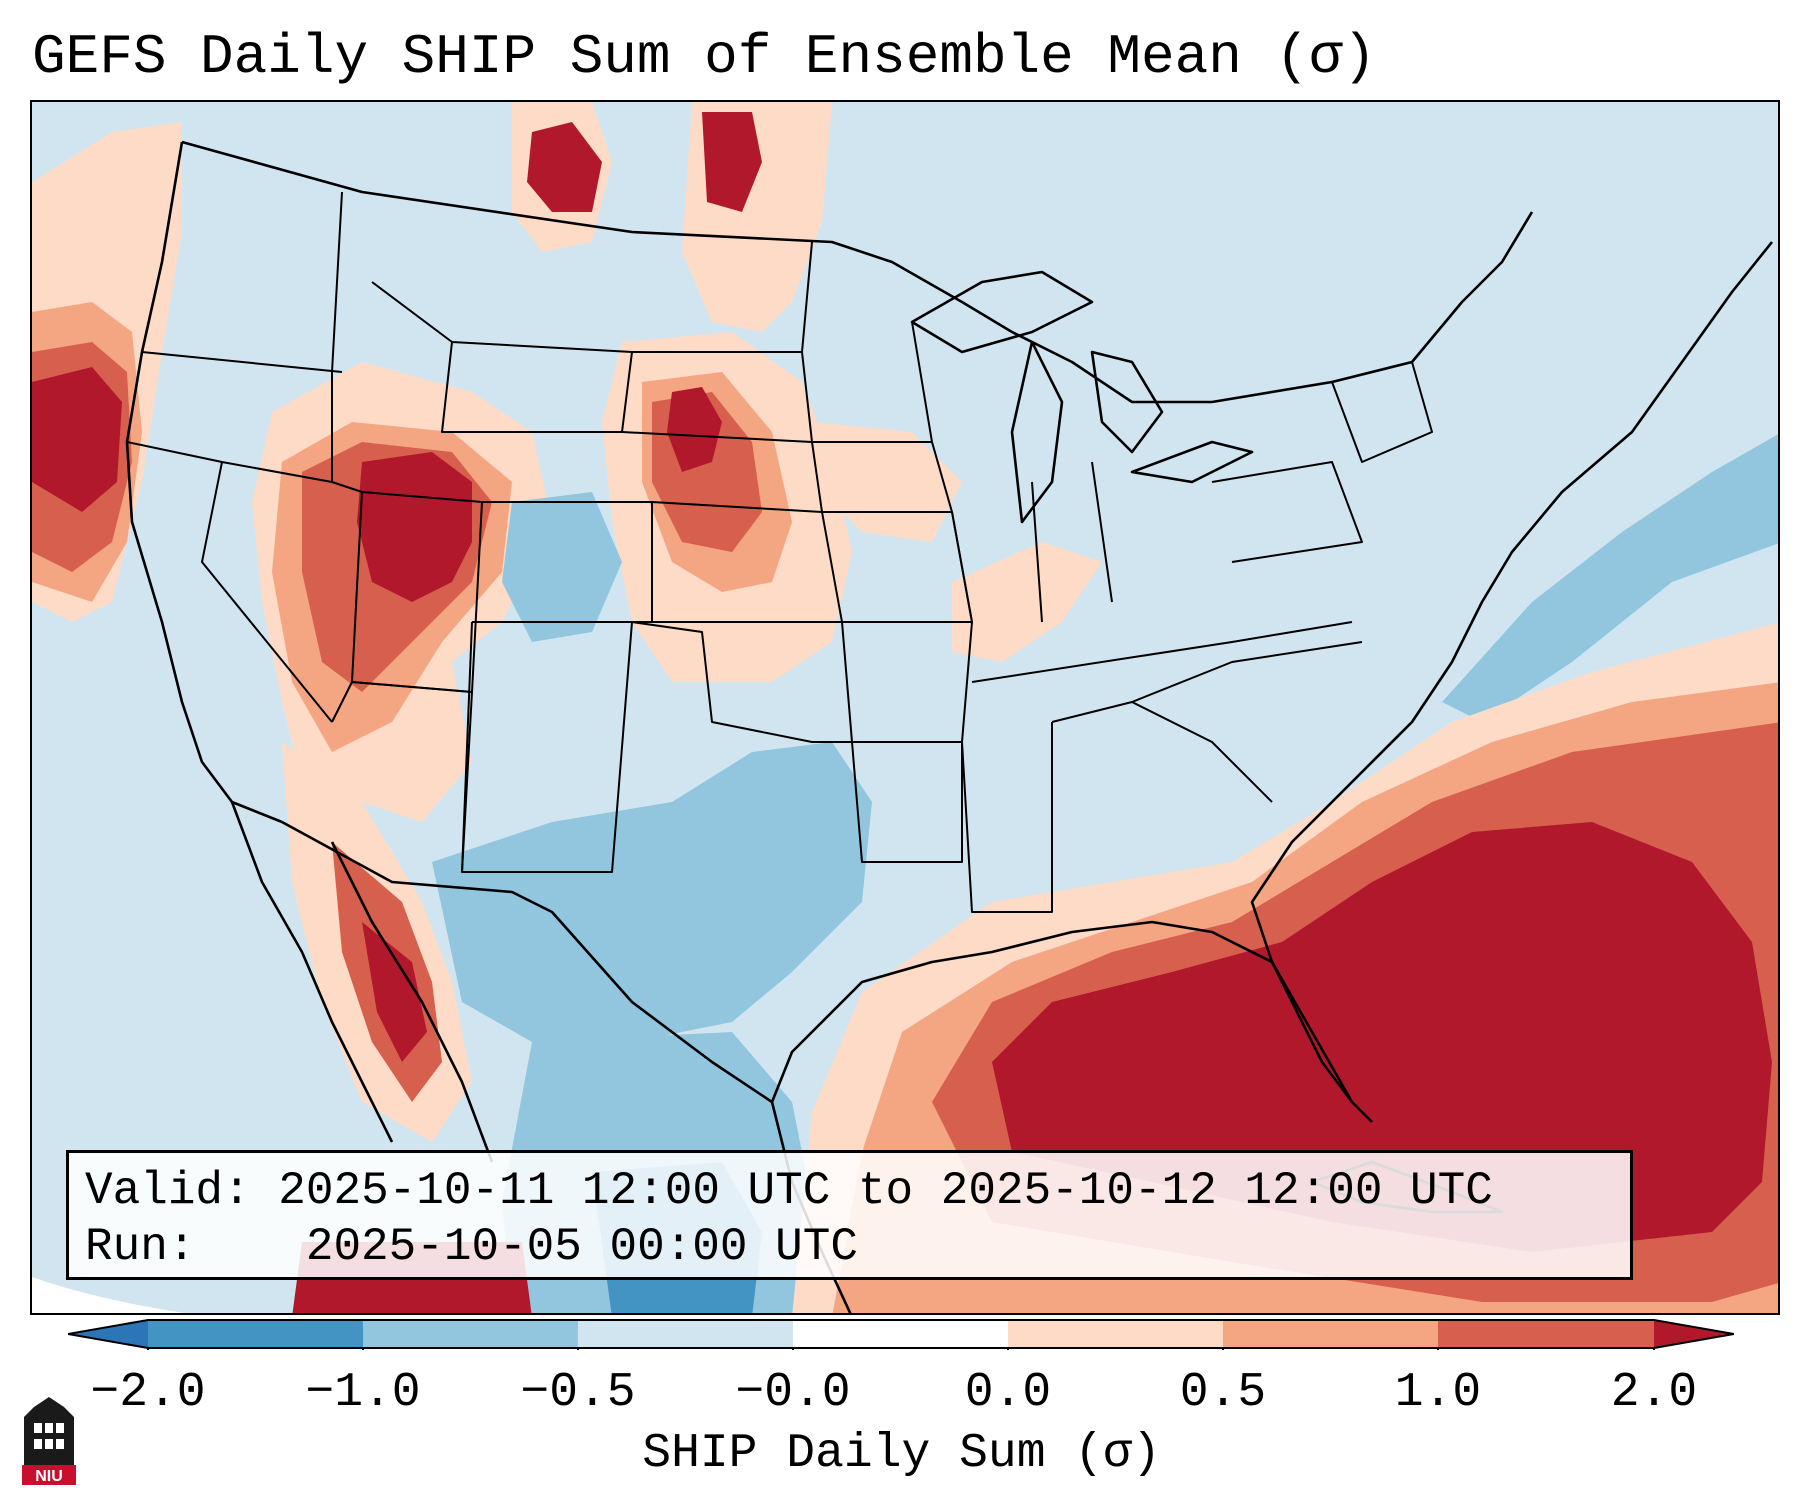 The height and width of the screenshot is (1506, 1803). What do you see at coordinates (1654, 1393) in the screenshot?
I see `colorbar-tick-label: 2.0` at bounding box center [1654, 1393].